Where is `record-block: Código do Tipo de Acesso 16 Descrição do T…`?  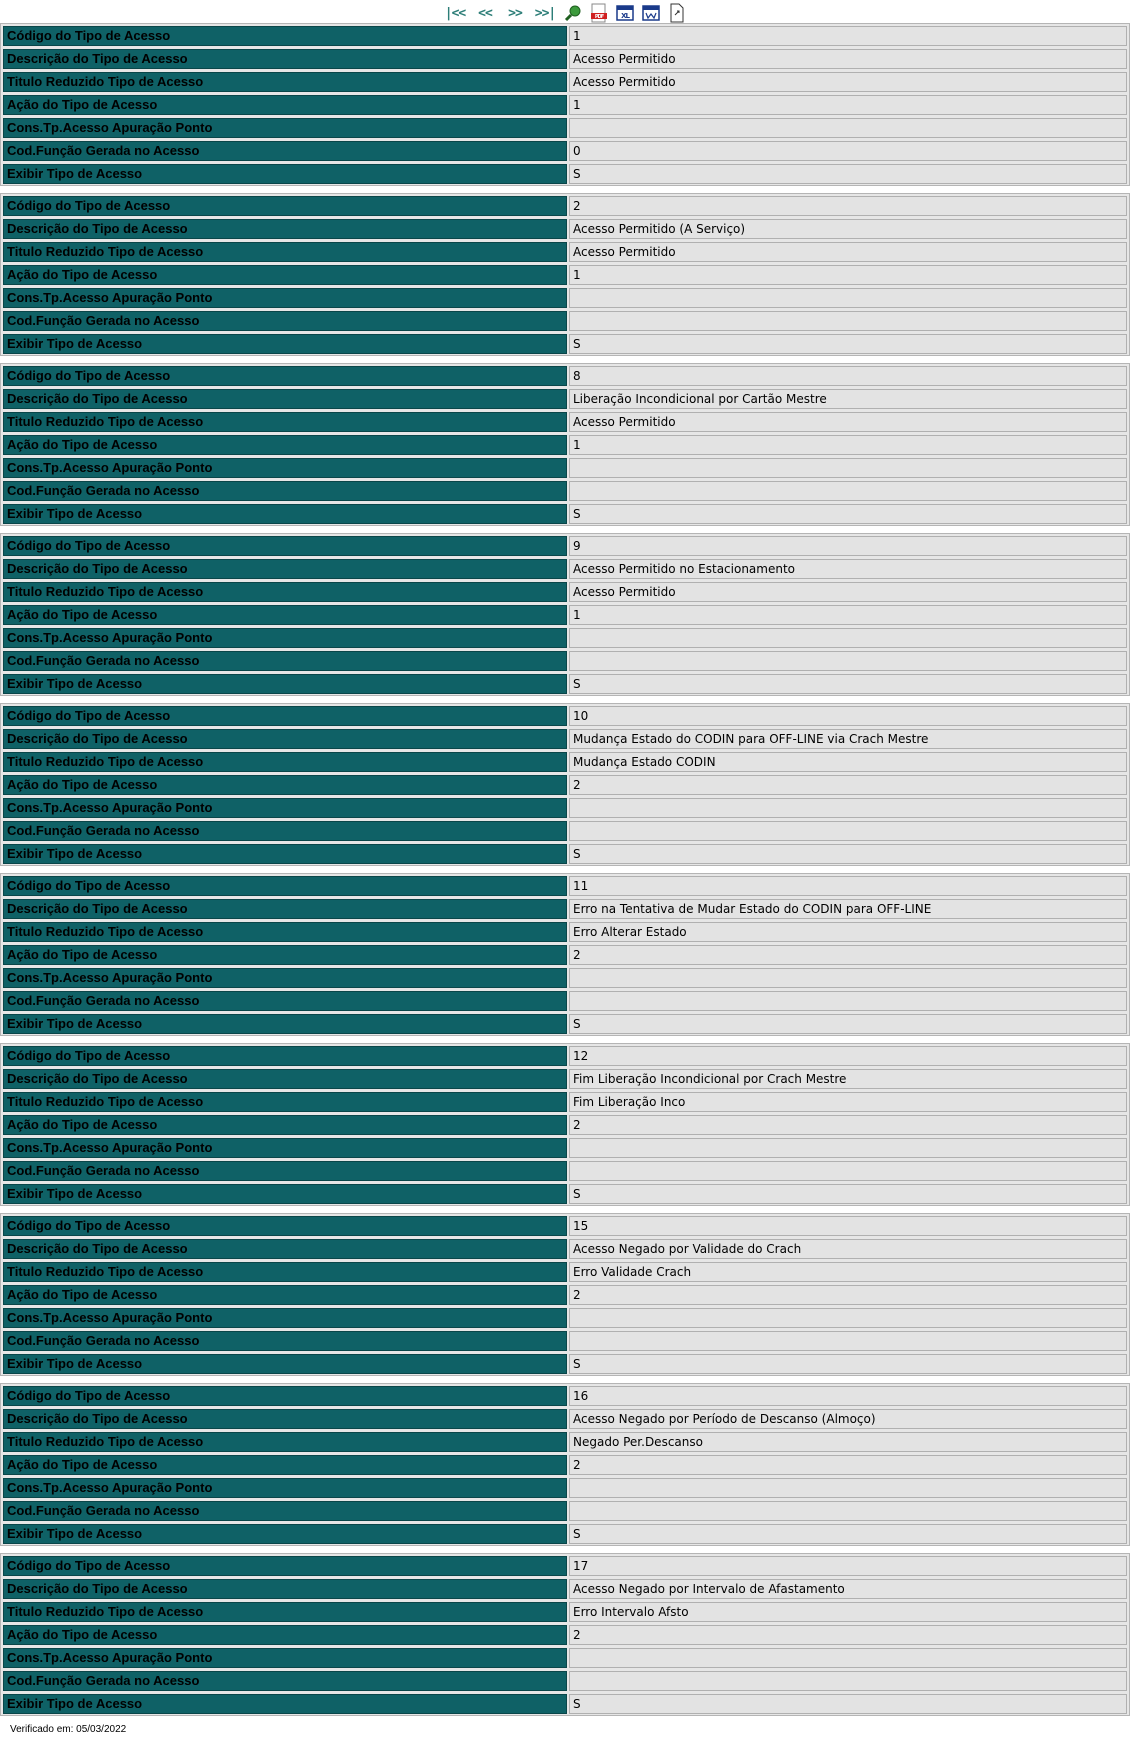
record-block: Código do Tipo de Acesso 16 Descrição do T… is located at coordinates (565, 1464).